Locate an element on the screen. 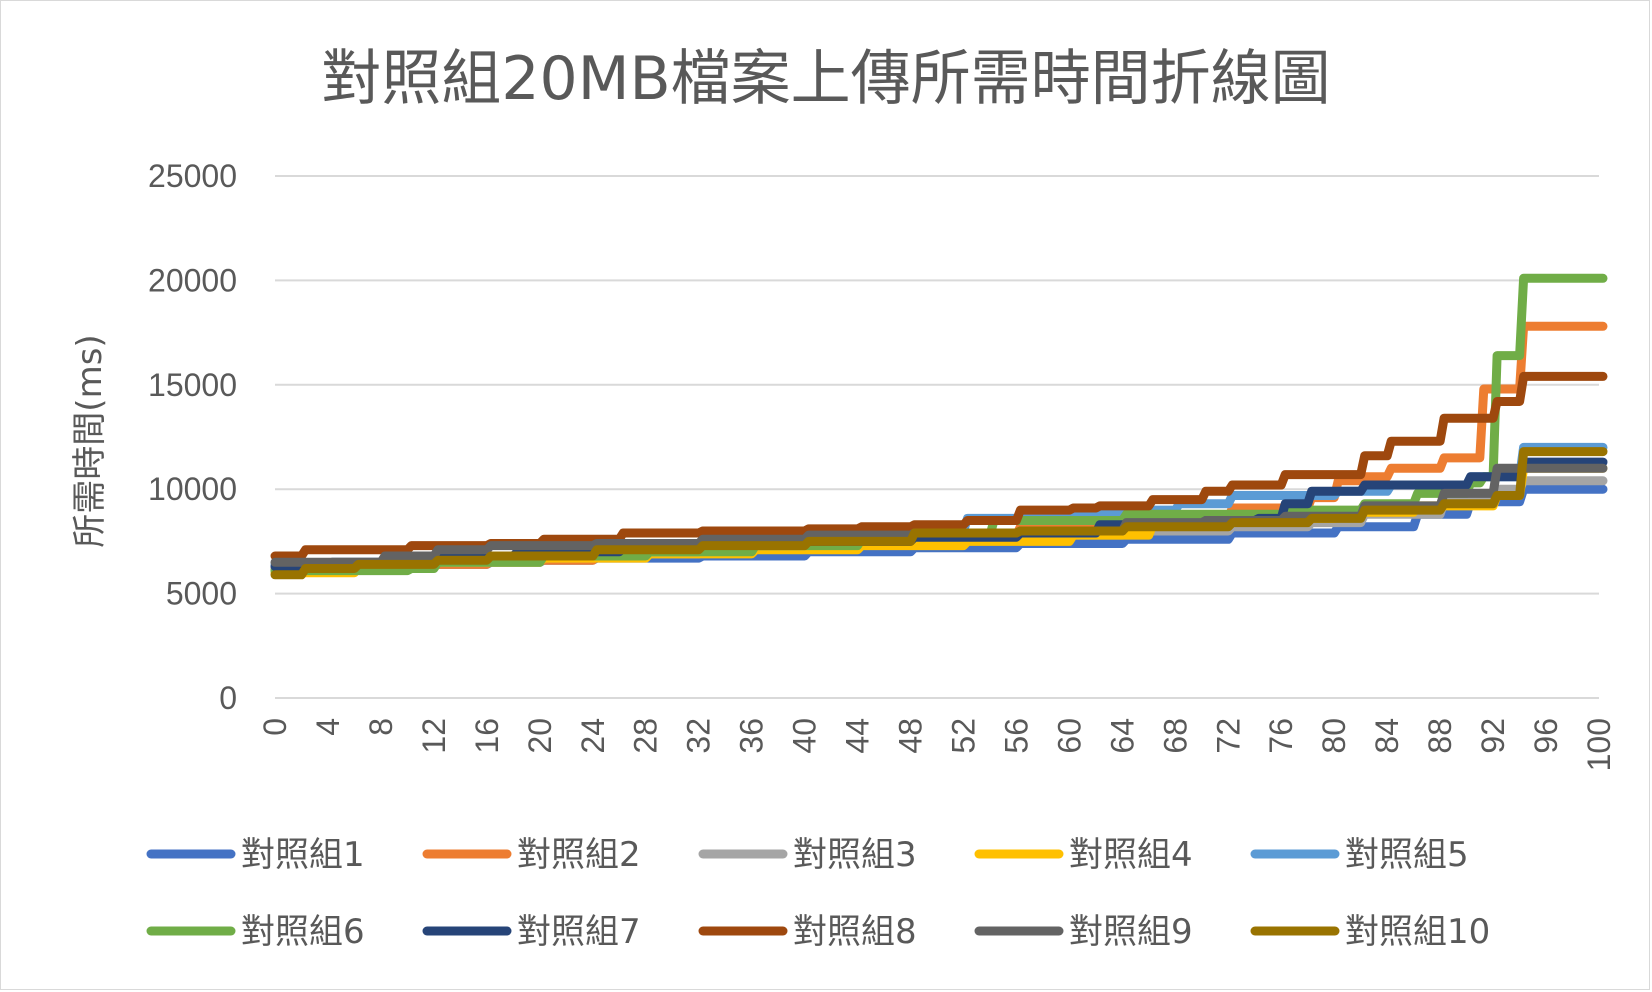  legend-item-4: 對照組4 is located at coordinates (1083, 855).